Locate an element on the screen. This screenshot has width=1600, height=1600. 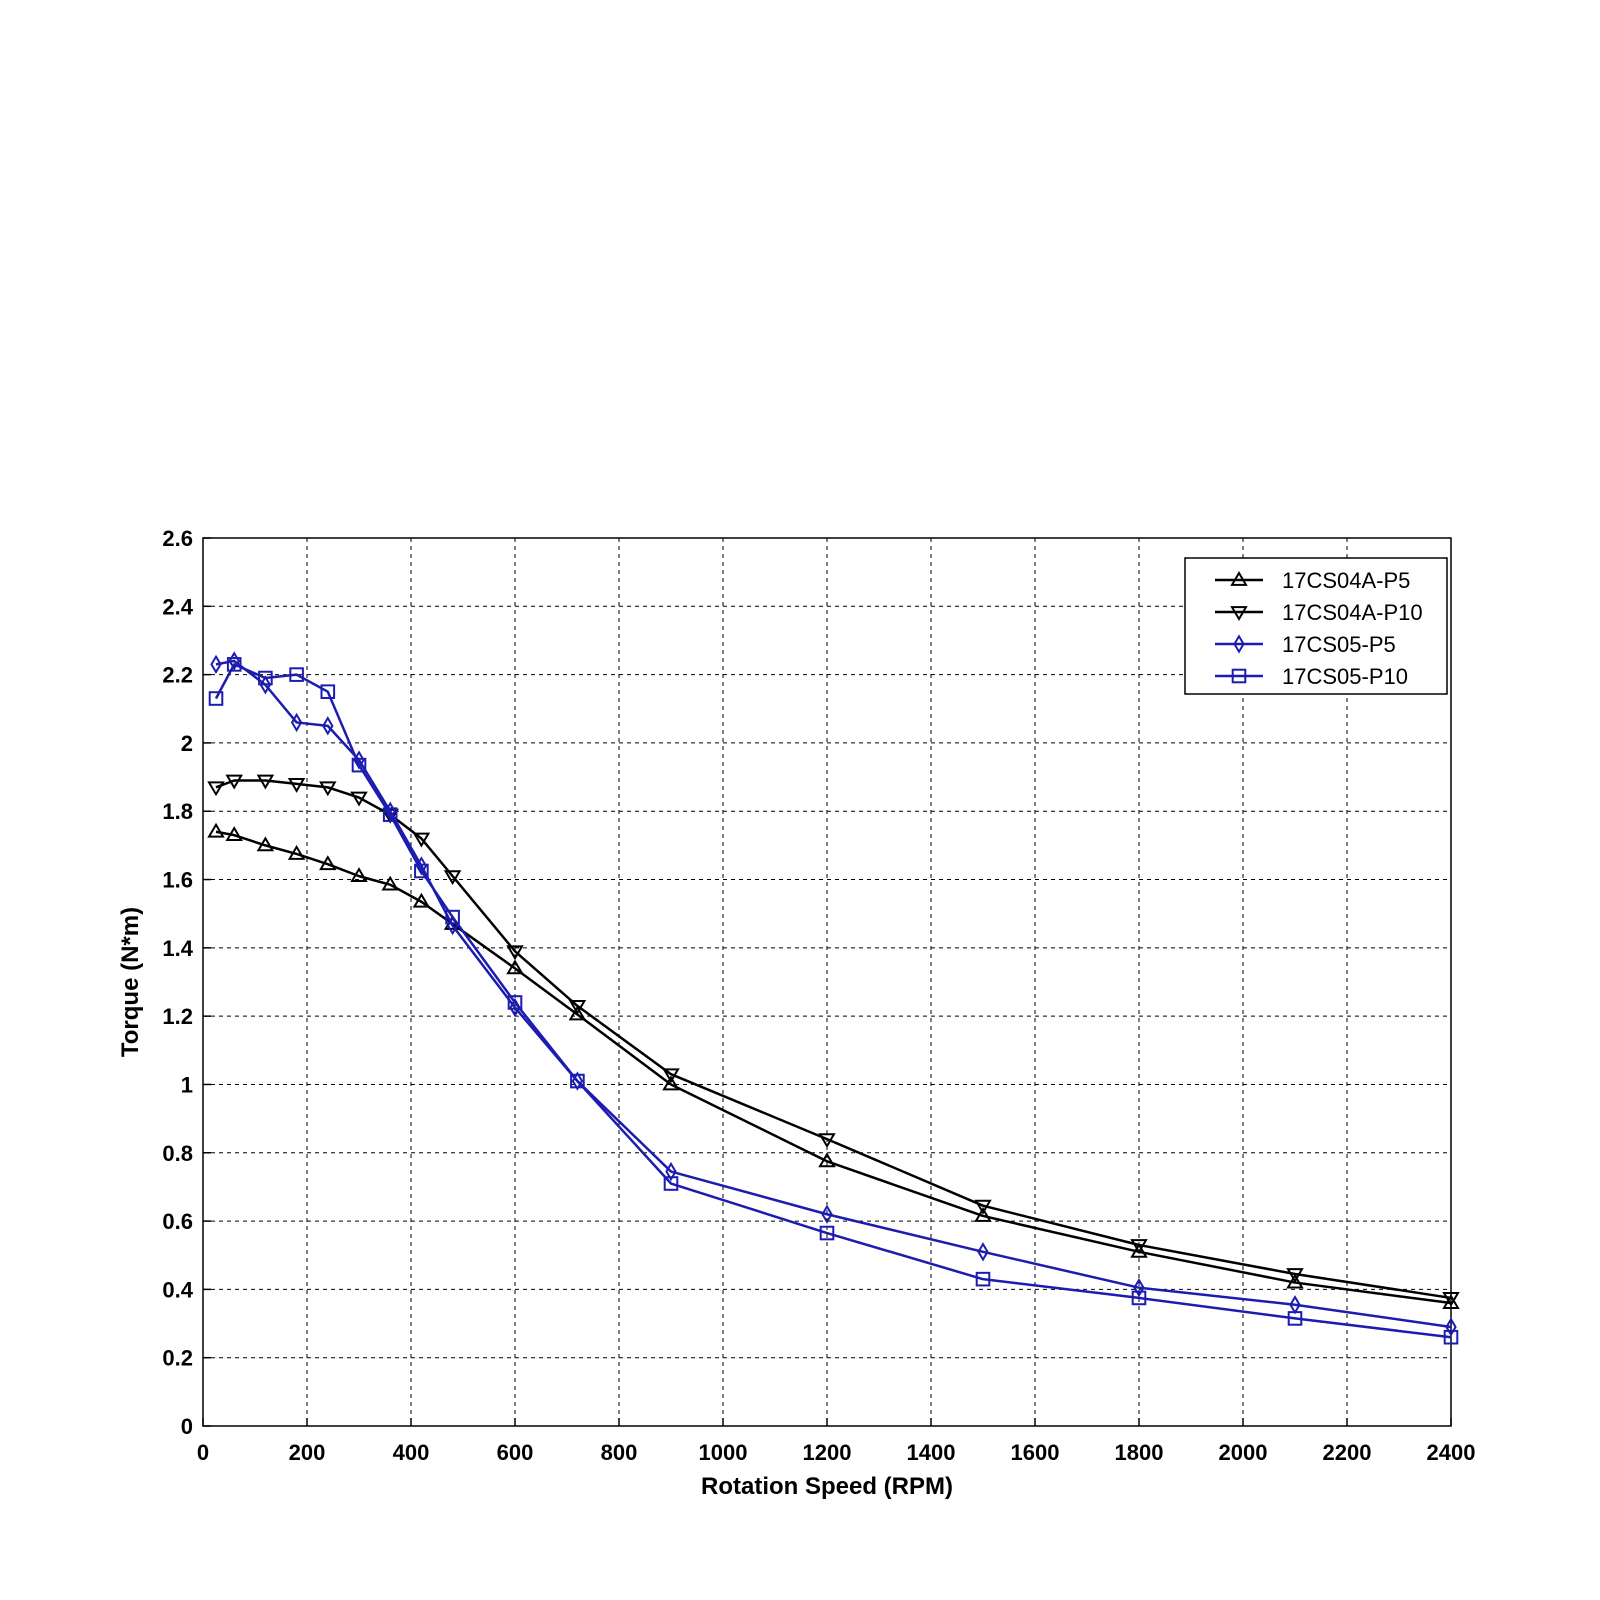
y-tick-label: 2 is located at coordinates (187, 743).